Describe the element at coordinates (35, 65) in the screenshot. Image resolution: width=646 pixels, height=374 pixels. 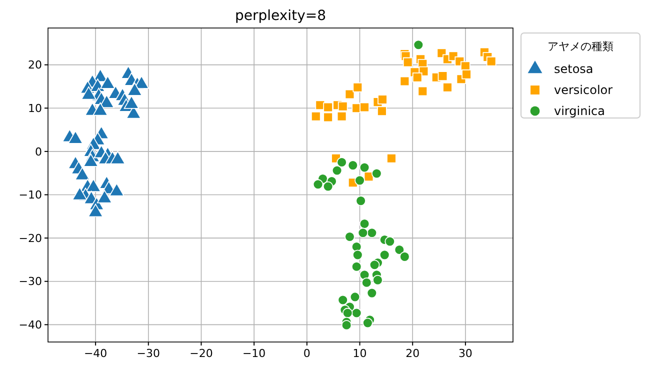
I see `y-tick-label: 20` at that location.